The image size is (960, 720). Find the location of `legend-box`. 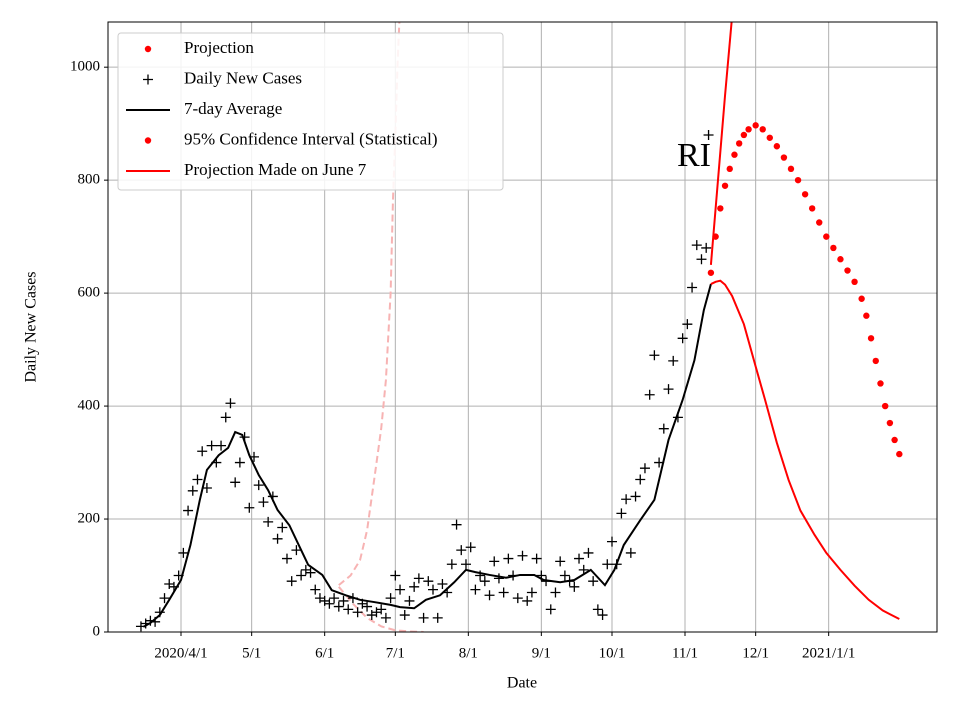

legend-box is located at coordinates (310, 111).